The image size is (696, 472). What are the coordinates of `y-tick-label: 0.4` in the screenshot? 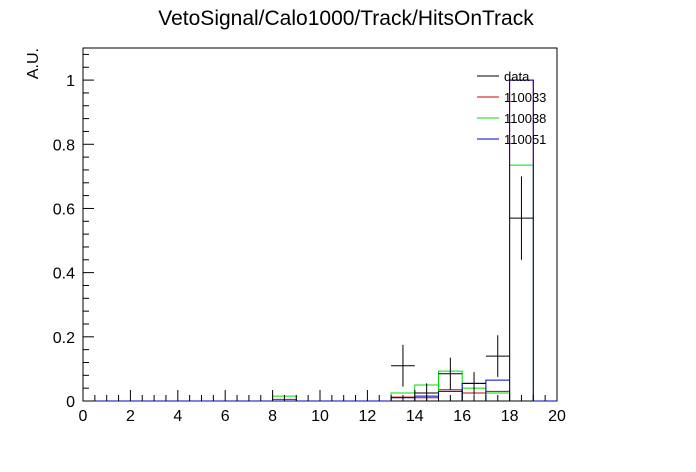 It's located at (64, 274).